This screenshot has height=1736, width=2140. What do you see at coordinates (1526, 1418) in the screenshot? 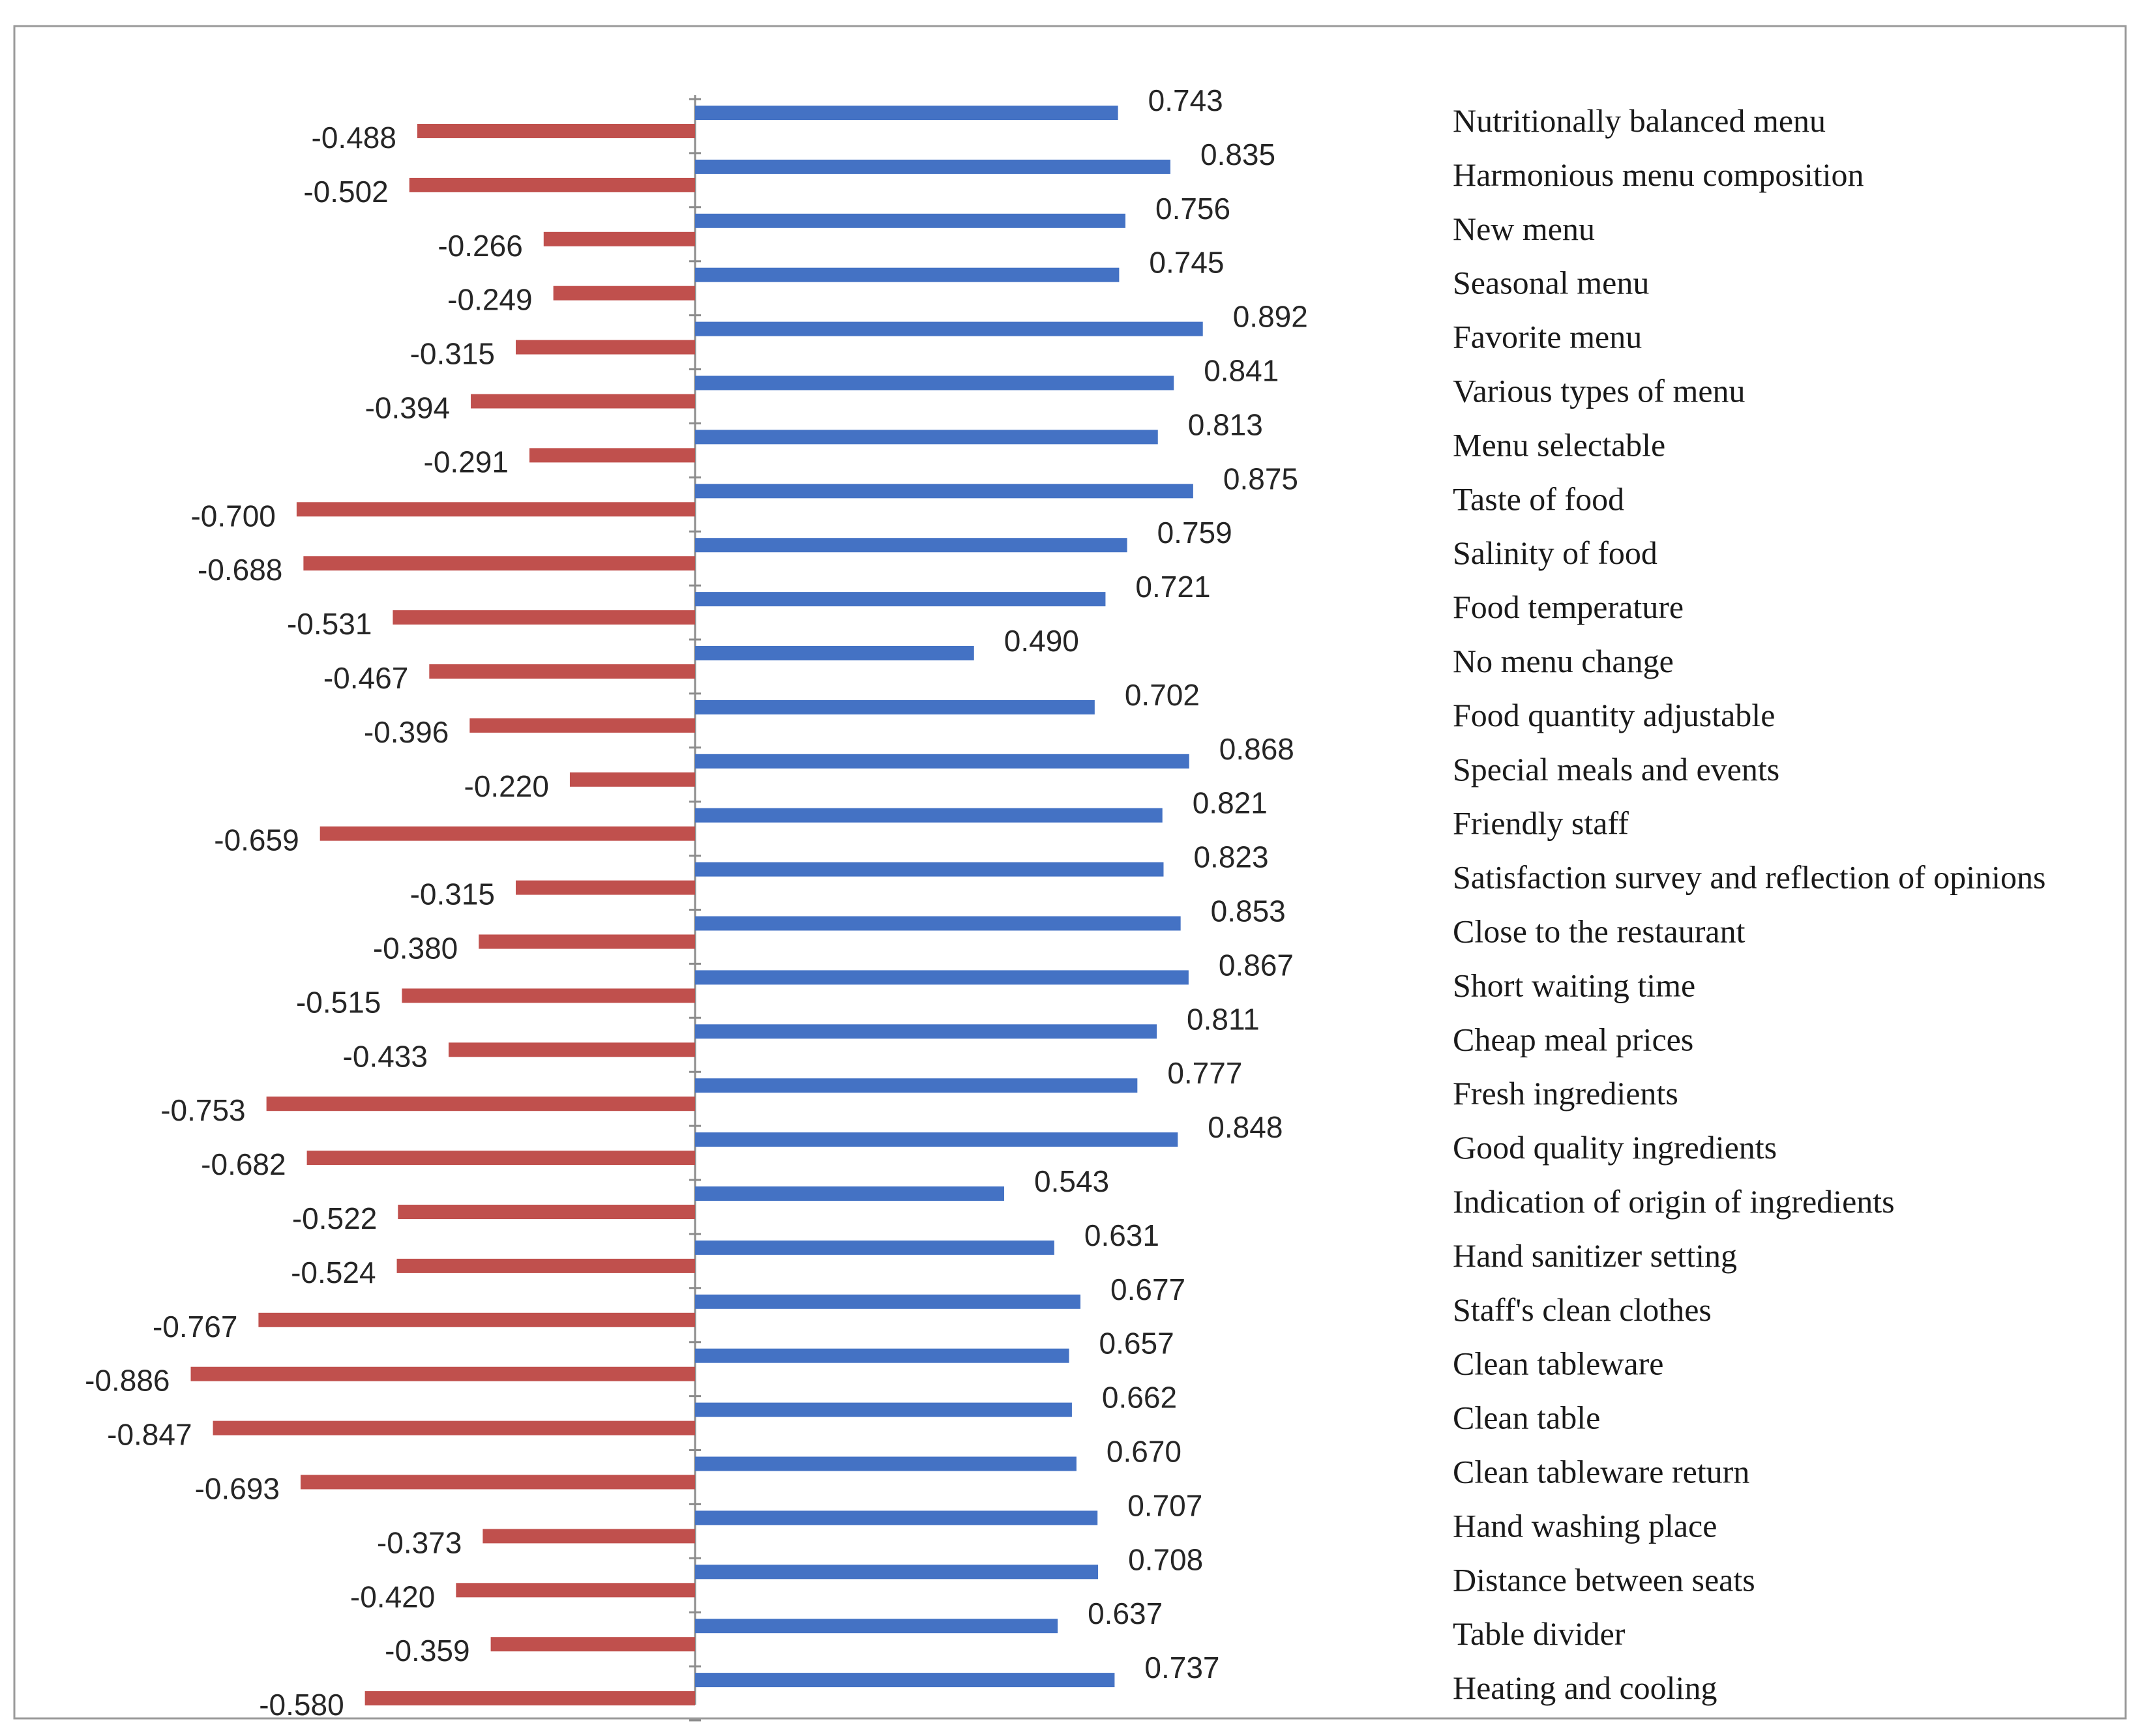
I see `category-label: Clean table` at bounding box center [1526, 1418].